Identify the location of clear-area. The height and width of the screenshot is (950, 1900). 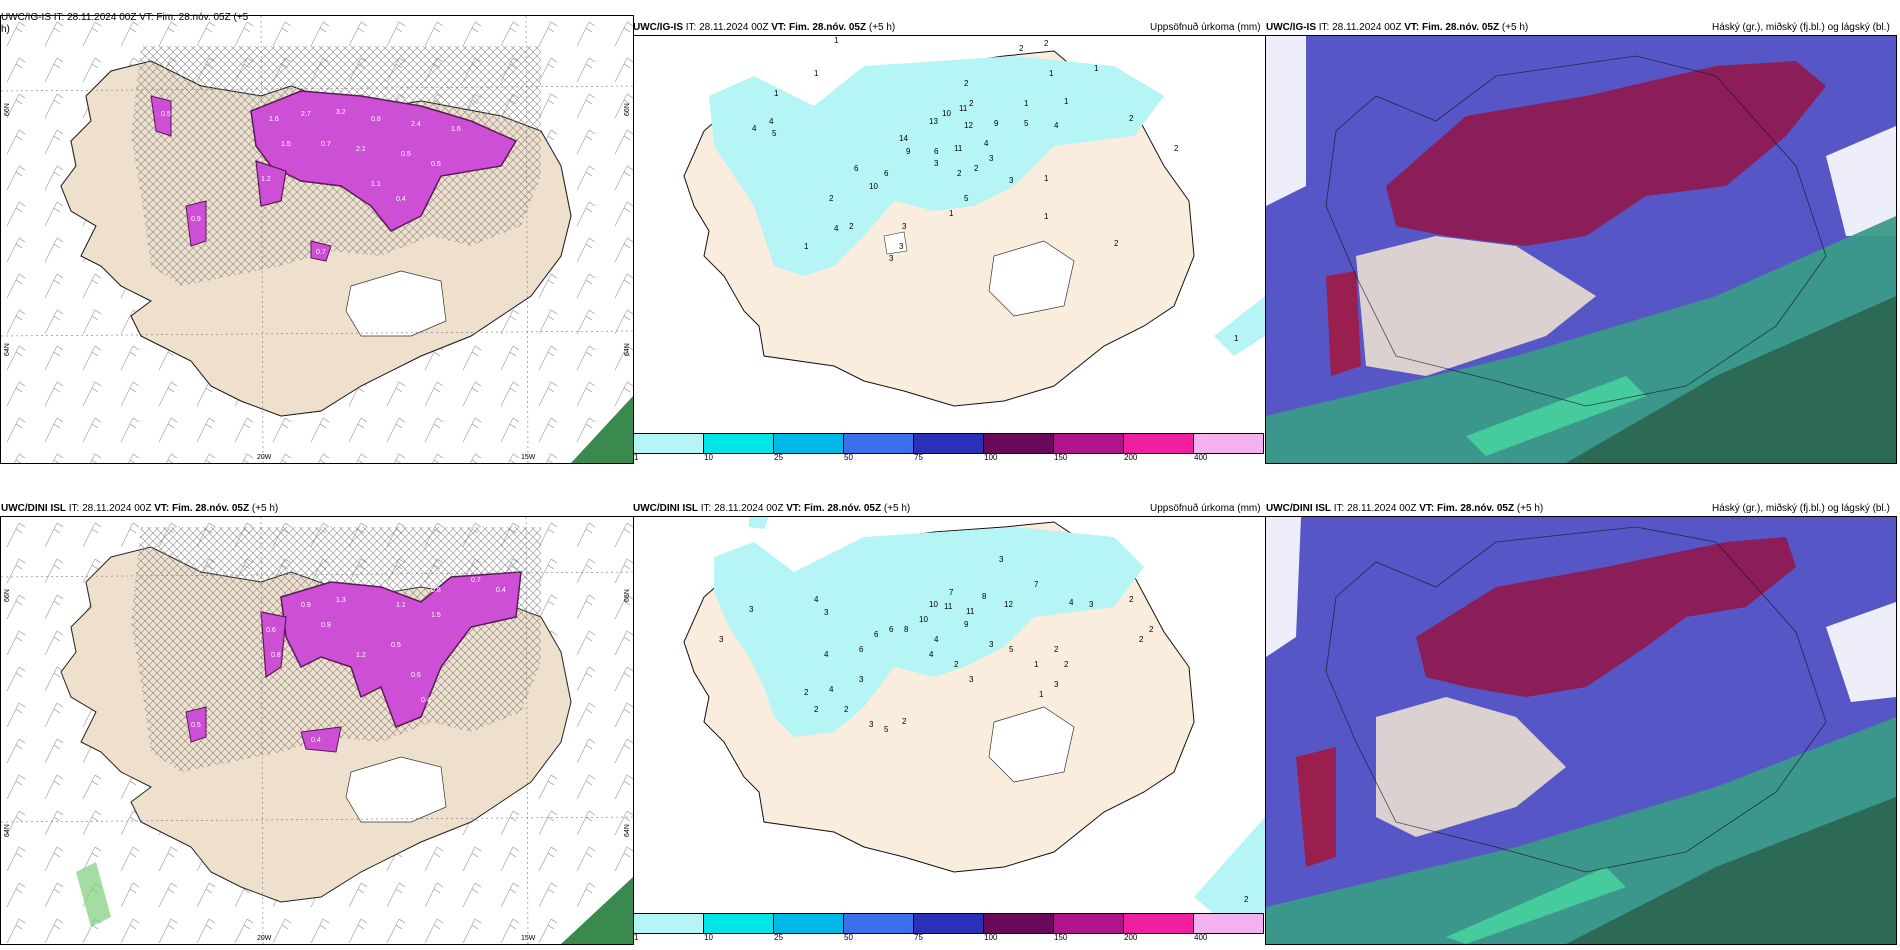
(1283, 587).